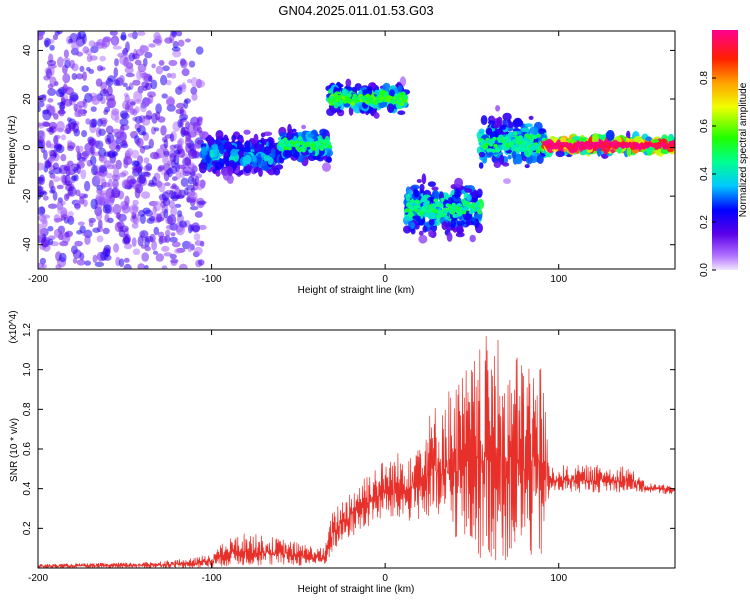 The height and width of the screenshot is (600, 750). What do you see at coordinates (356, 589) in the screenshot?
I see `snr-xlabel: Height of straight line (km)` at bounding box center [356, 589].